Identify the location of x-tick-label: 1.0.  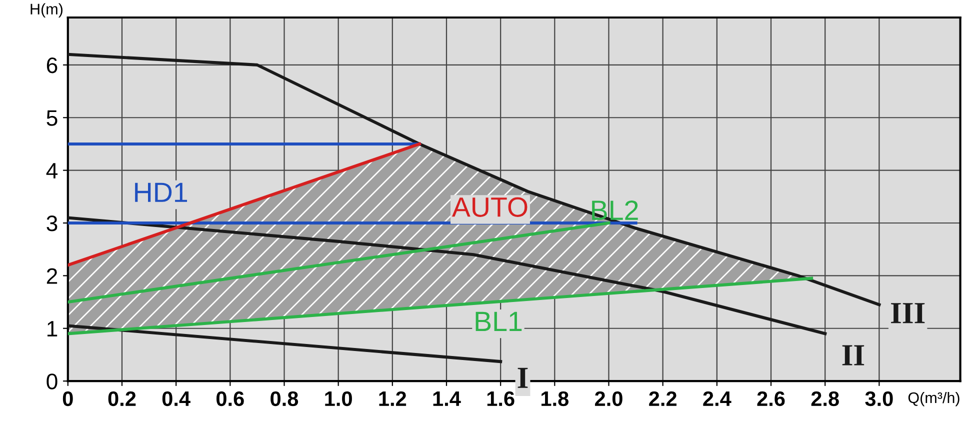
(338, 398).